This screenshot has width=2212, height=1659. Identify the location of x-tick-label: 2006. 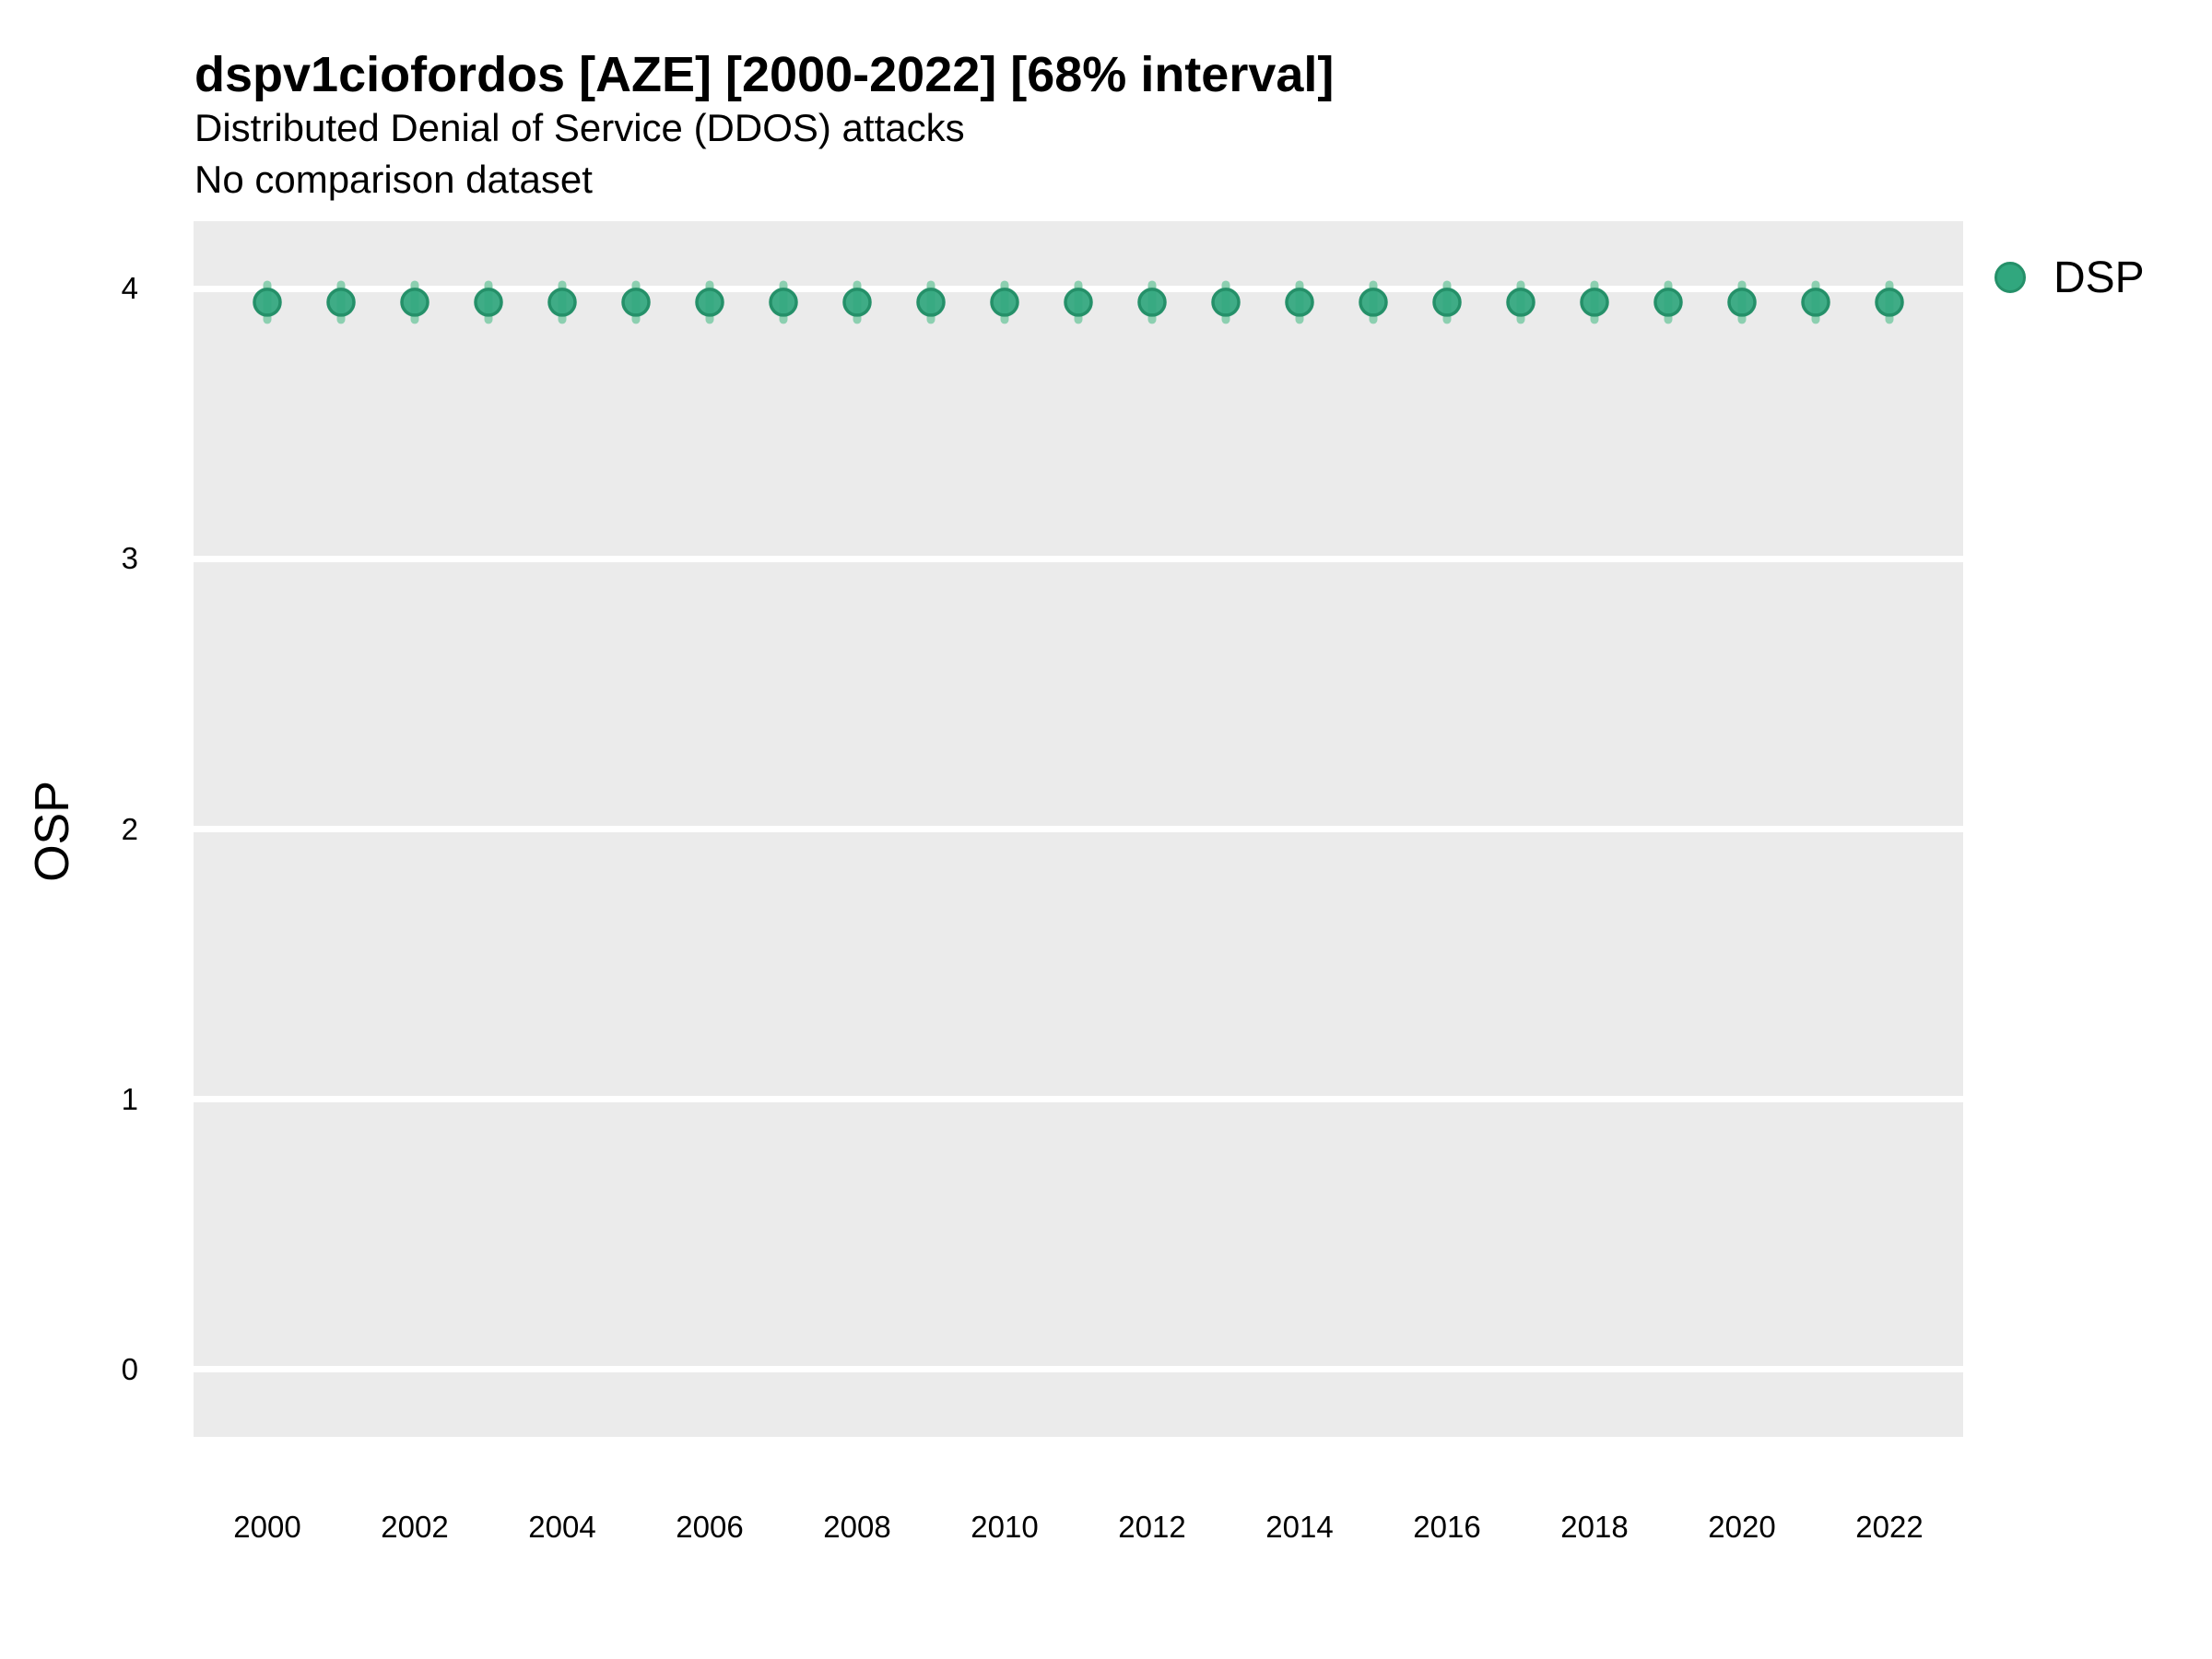
(710, 1527).